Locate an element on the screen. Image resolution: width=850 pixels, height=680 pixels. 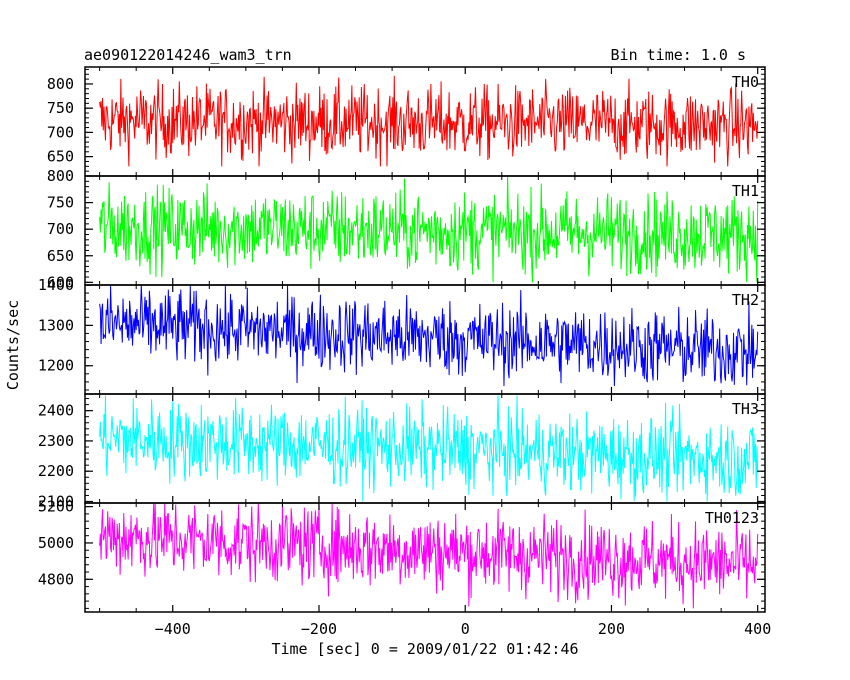
x-tick-label: −400 is located at coordinates (173, 629).